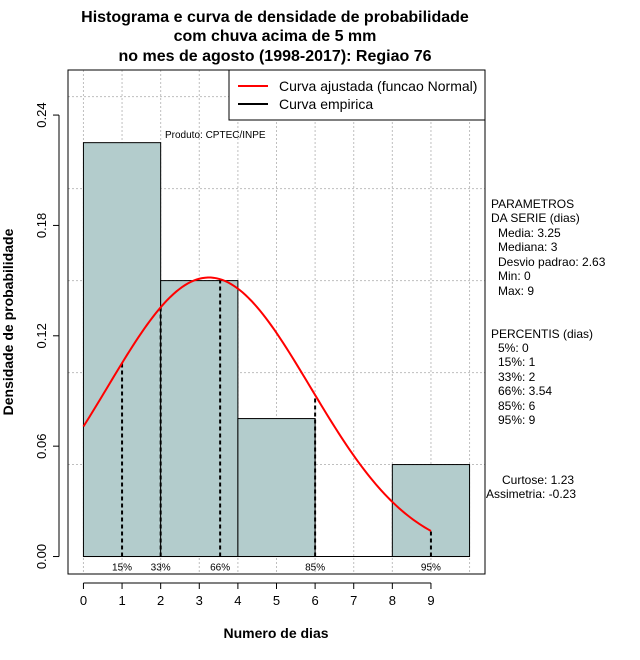 Image resolution: width=640 pixels, height=660 pixels. What do you see at coordinates (121, 600) in the screenshot?
I see `x-tick-label-1: 1` at bounding box center [121, 600].